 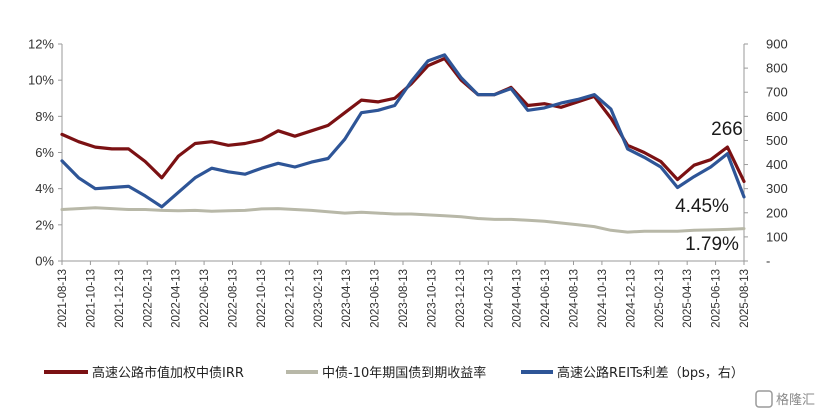 What do you see at coordinates (777, 212) in the screenshot?
I see `right-tick-label: 200` at bounding box center [777, 212].